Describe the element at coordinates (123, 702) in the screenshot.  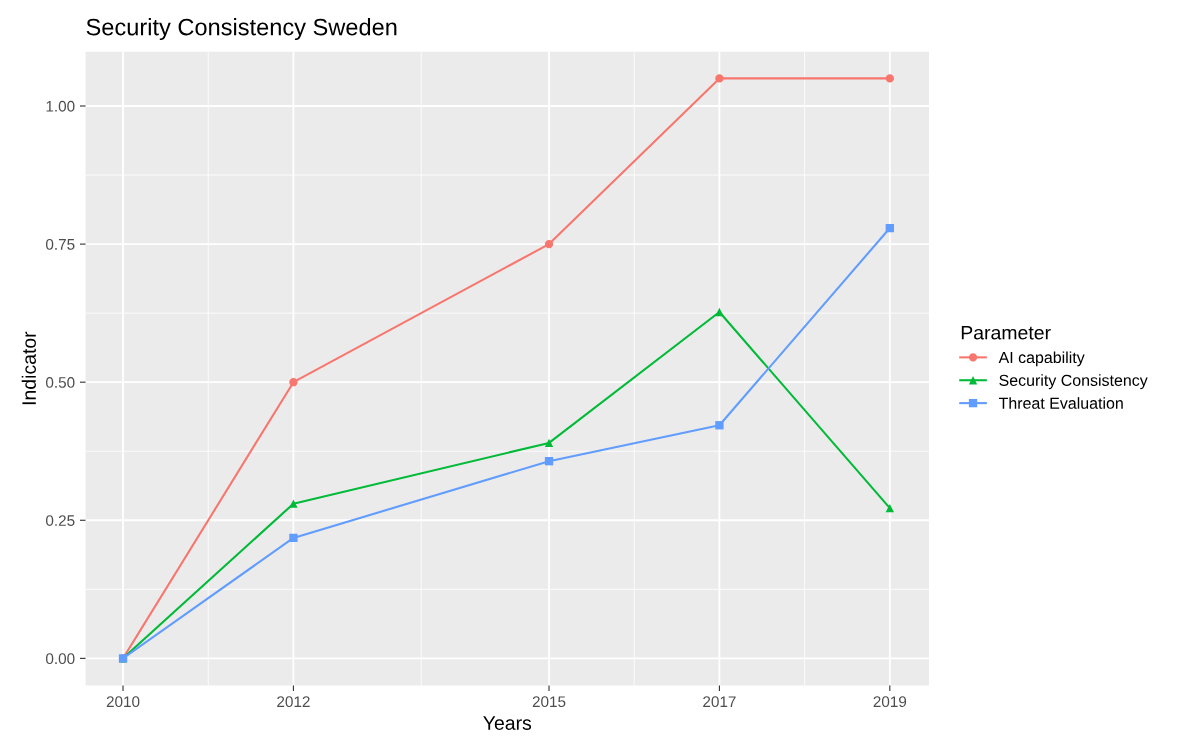
I see `x-tick-label: 2010` at that location.